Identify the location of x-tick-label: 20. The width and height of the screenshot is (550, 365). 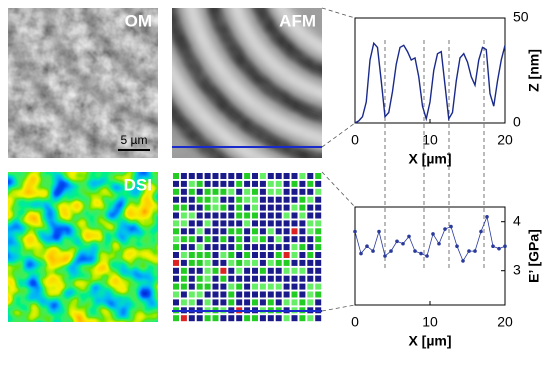
(505, 140).